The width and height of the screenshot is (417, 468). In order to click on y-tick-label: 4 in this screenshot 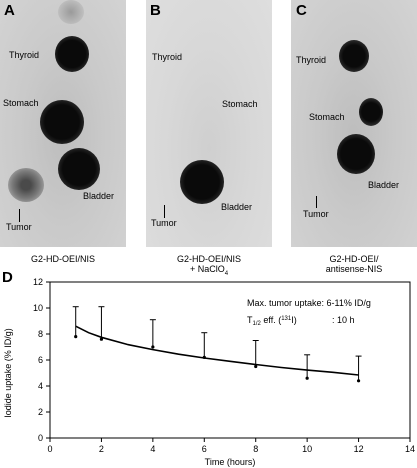, I will do `click(40, 386)`.